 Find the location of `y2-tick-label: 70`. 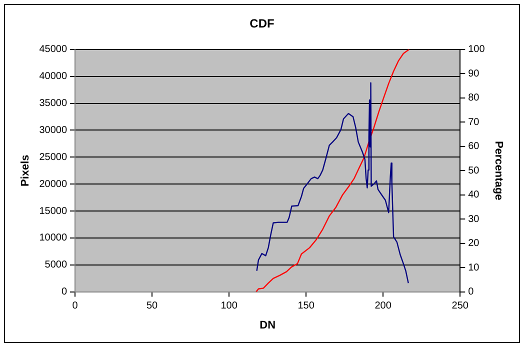

y2-tick-label: 70 is located at coordinates (474, 122).